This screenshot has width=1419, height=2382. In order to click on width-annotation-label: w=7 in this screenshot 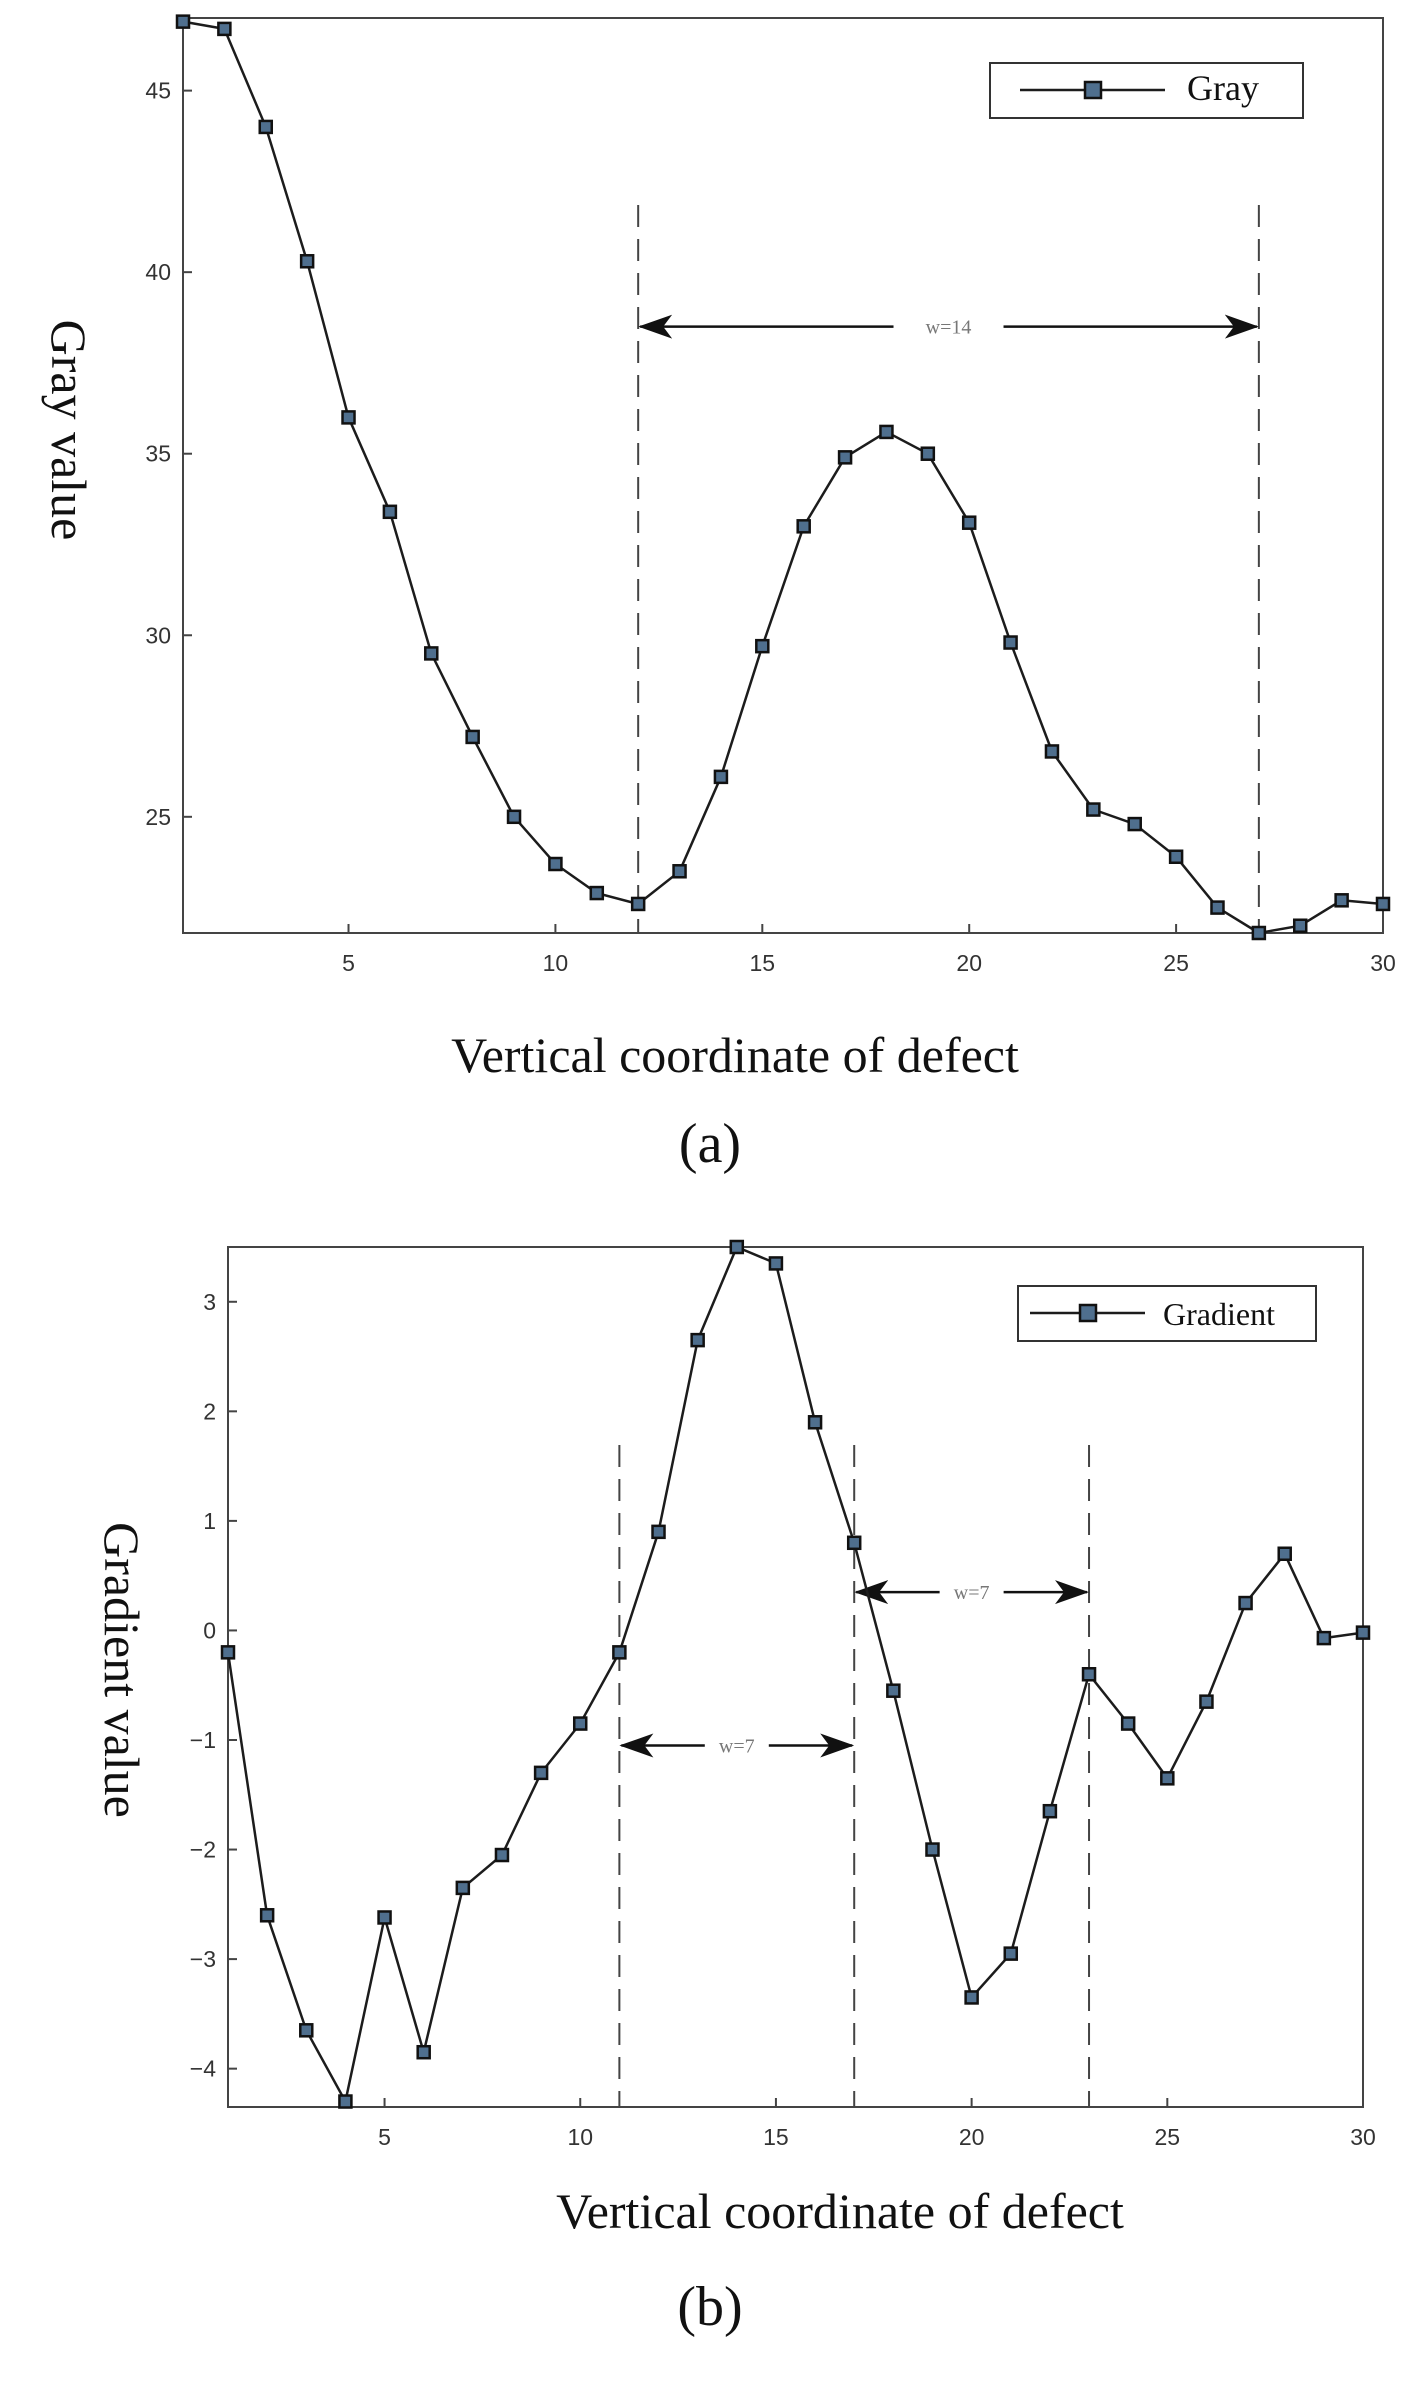, I will do `click(737, 1746)`.